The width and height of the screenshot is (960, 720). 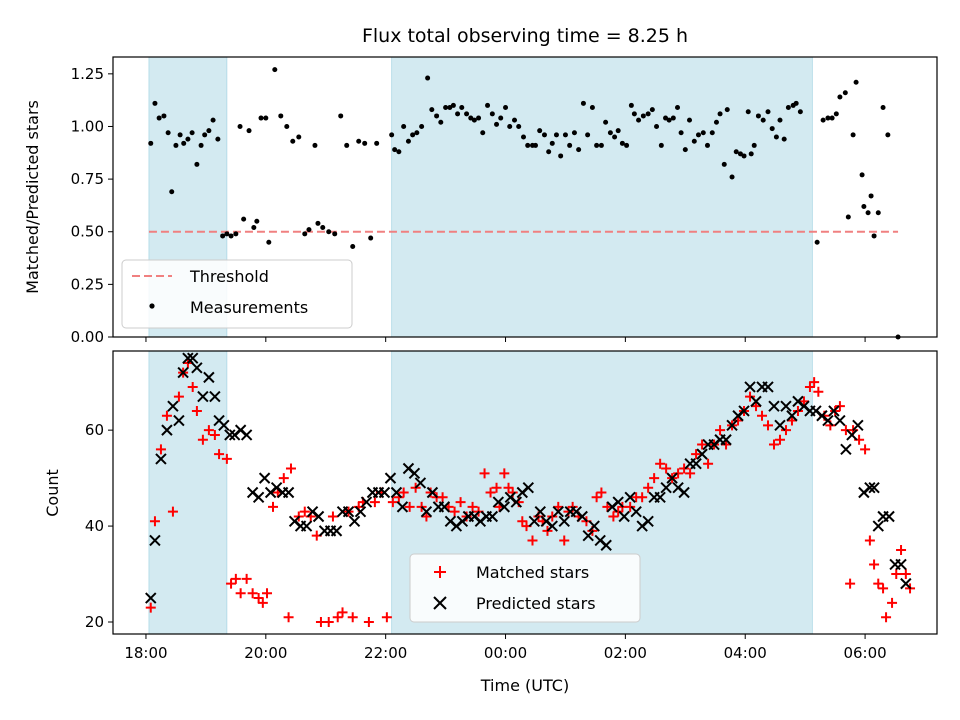 What do you see at coordinates (525, 588) in the screenshot?
I see `bottom-legend: Matched stars Predicted stars` at bounding box center [525, 588].